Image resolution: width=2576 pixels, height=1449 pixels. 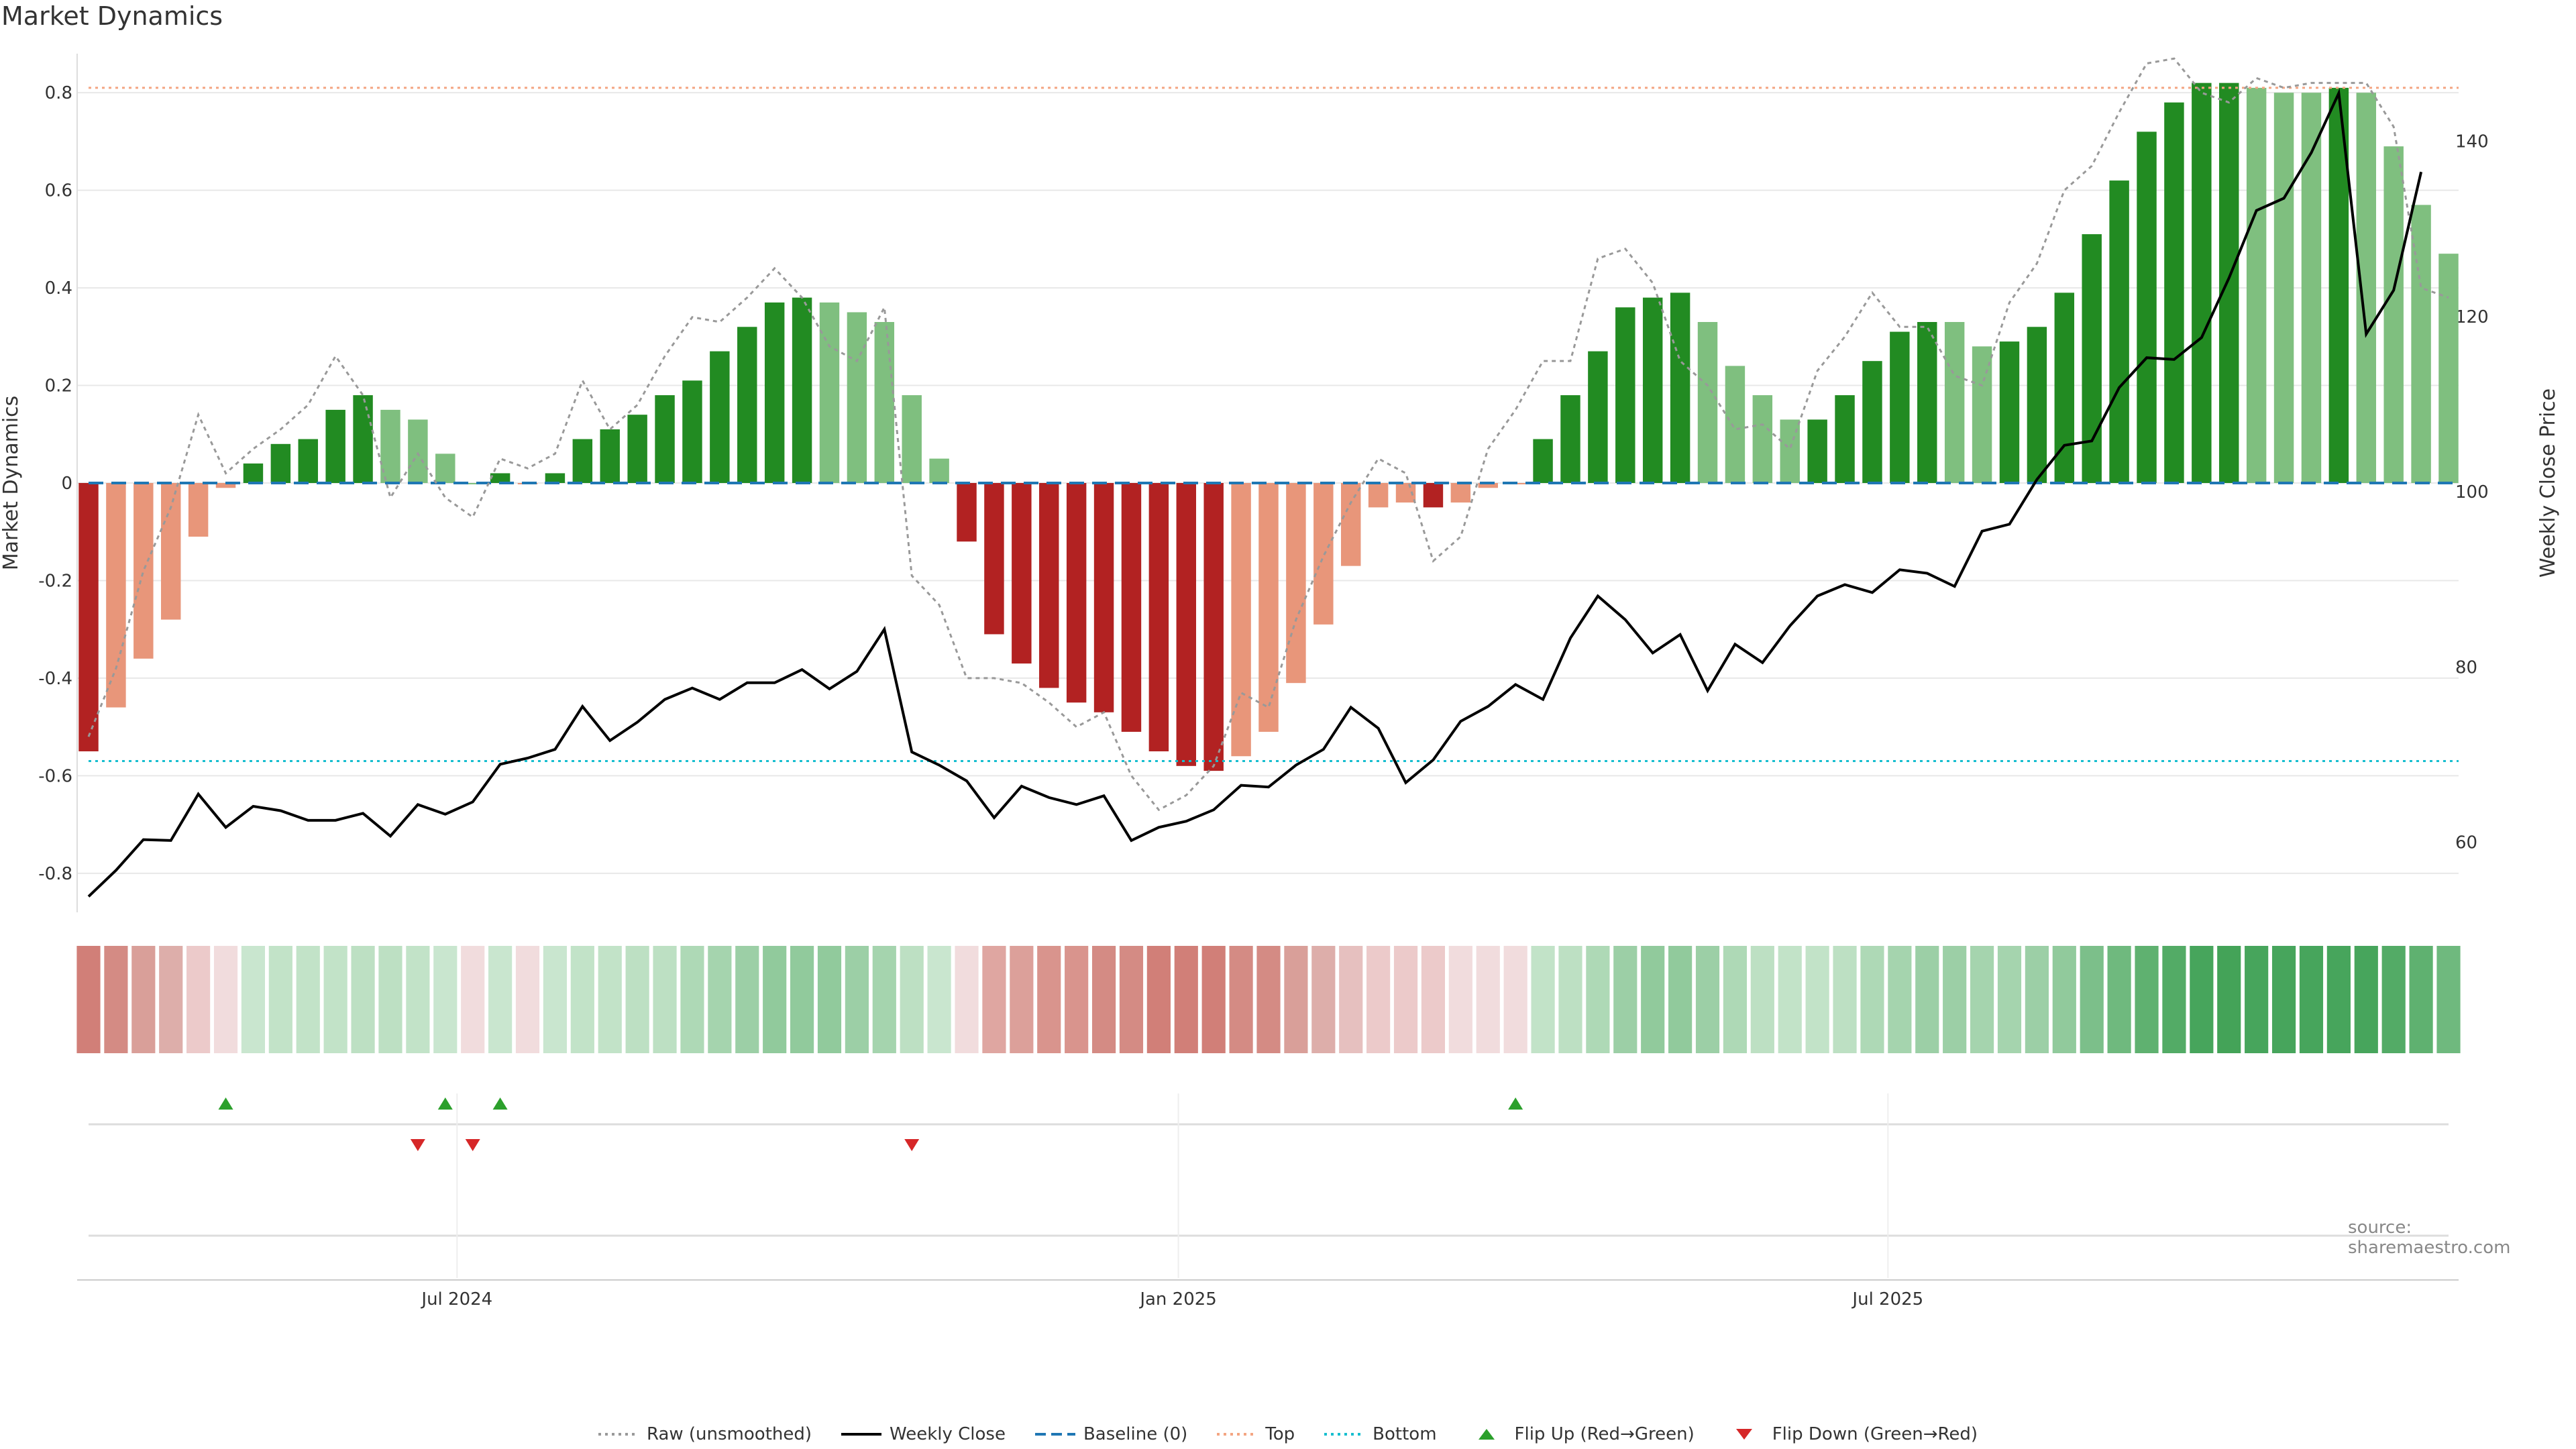 What do you see at coordinates (456, 1299) in the screenshot?
I see `x-tick-label: Jul 2024` at bounding box center [456, 1299].